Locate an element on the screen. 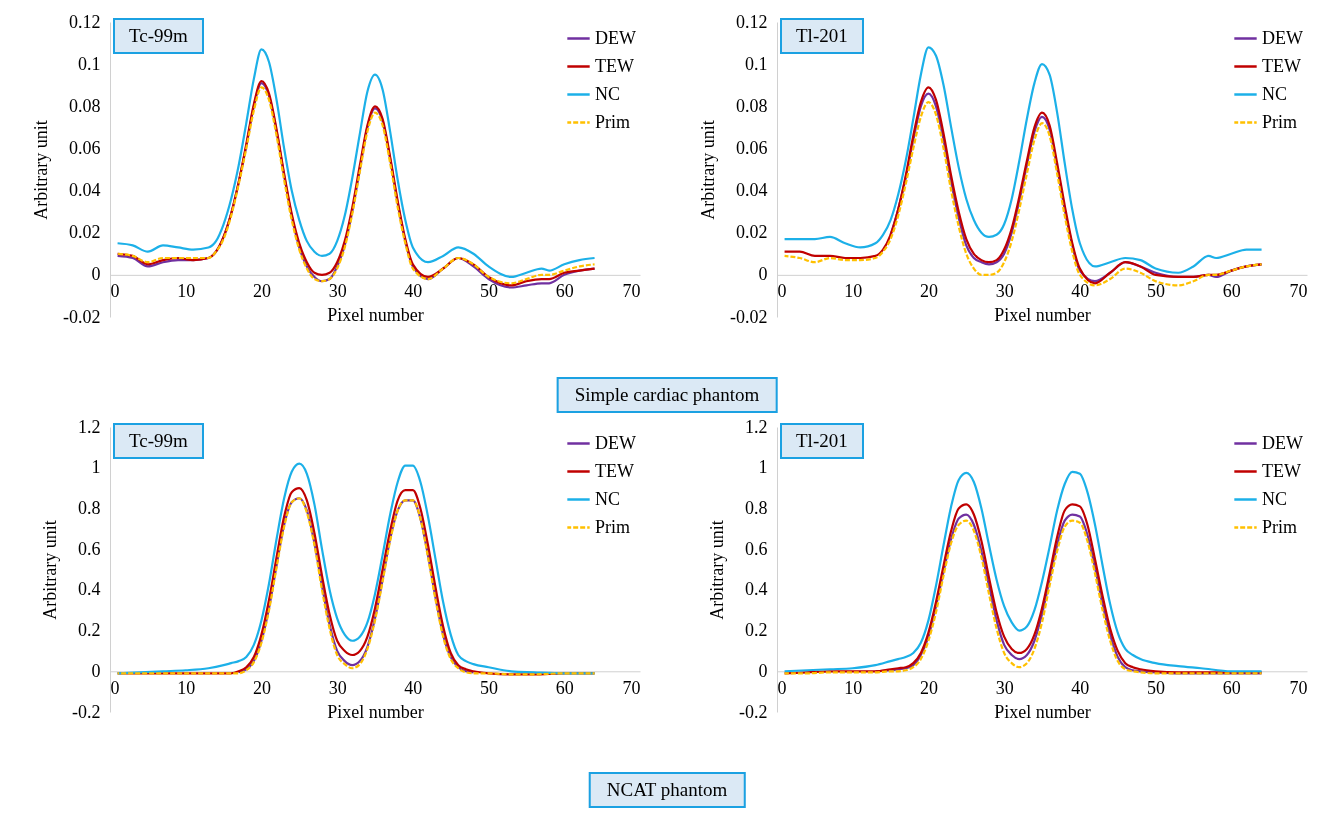 Image resolution: width=1334 pixels, height=819 pixels. text: NCAT phantom is located at coordinates (667, 790).